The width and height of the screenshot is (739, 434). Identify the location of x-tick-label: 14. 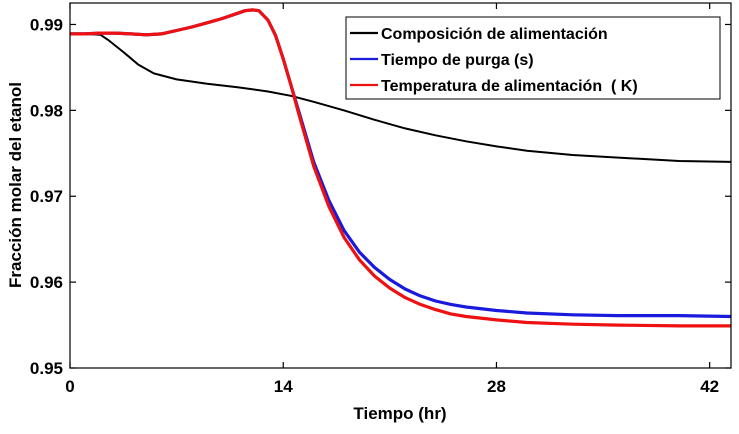
(283, 386).